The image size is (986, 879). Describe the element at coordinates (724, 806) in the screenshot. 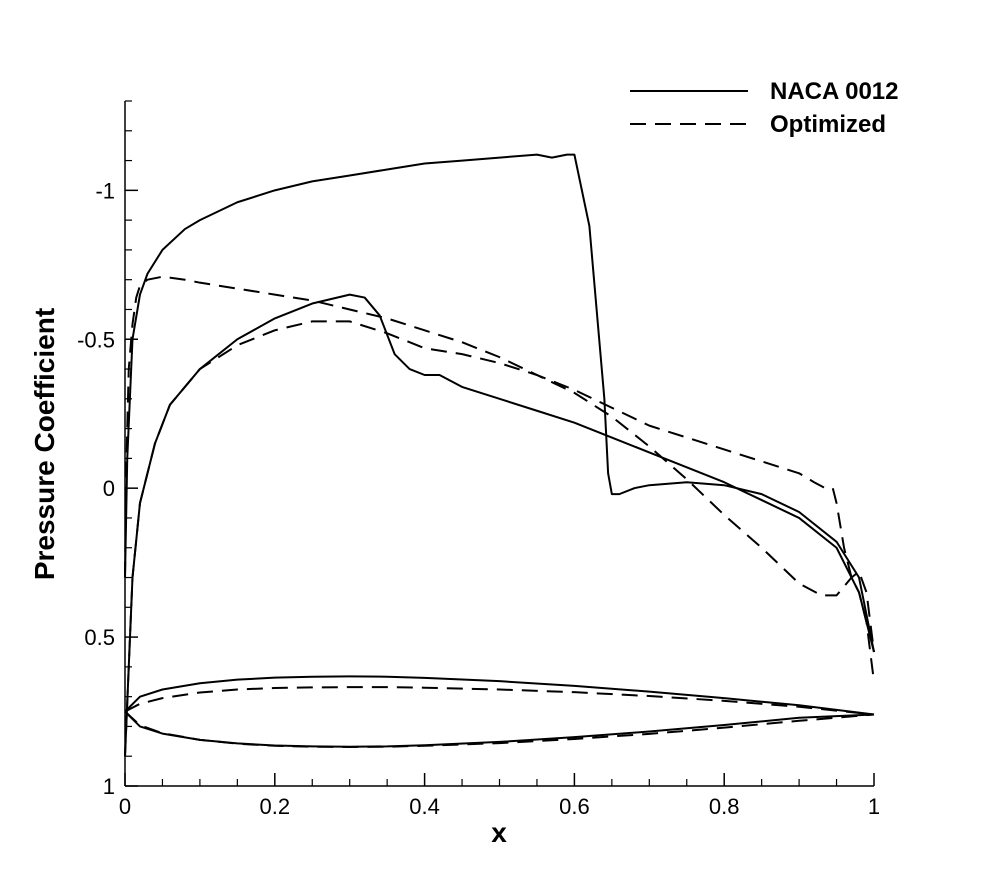

I see `x-tick-label: 0.8` at that location.